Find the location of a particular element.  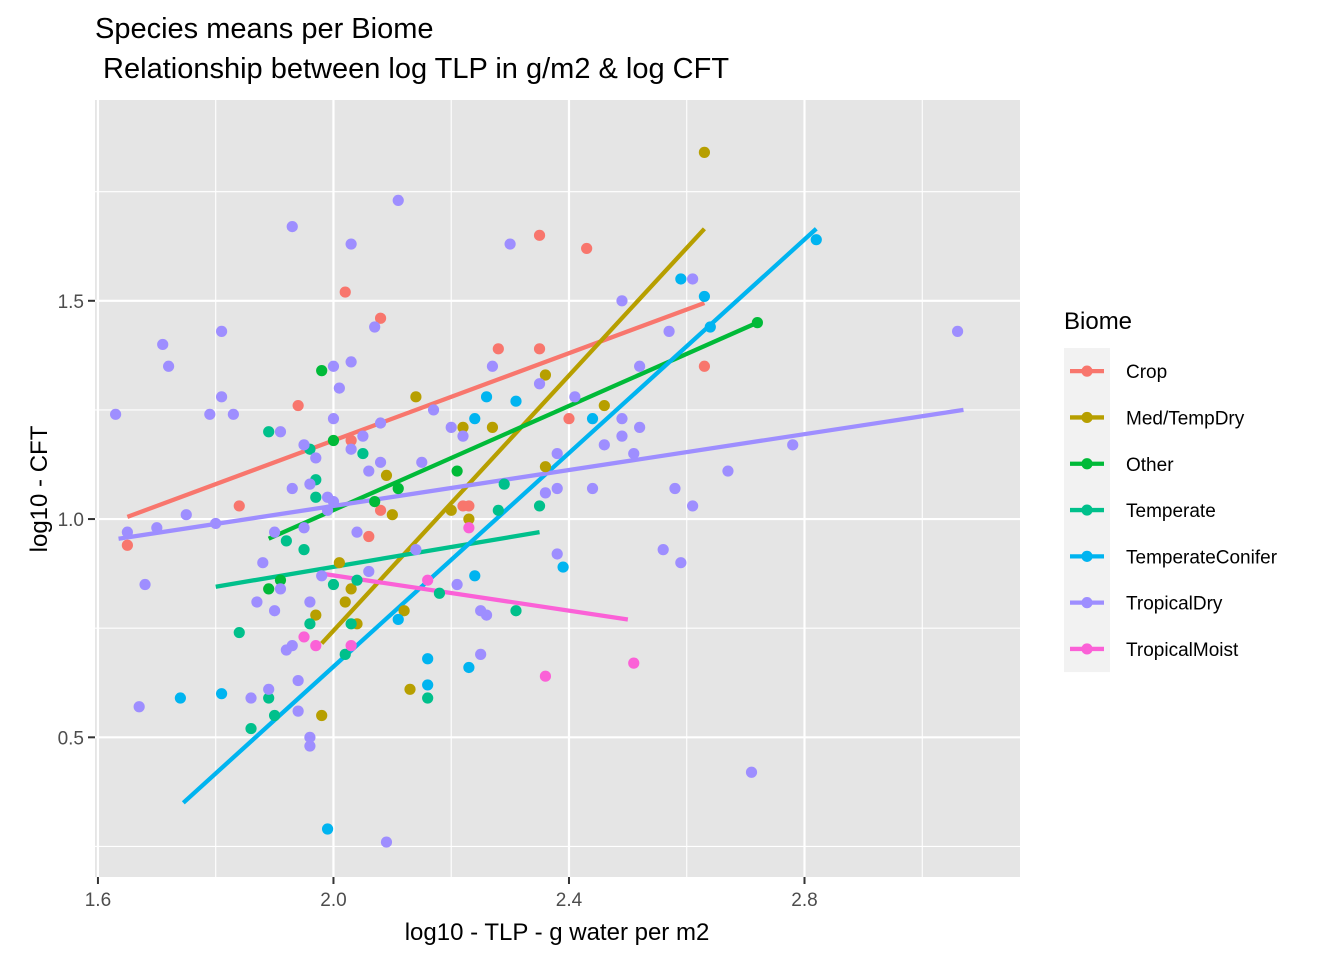

y-tick-label: 1.0 is located at coordinates (71, 520).